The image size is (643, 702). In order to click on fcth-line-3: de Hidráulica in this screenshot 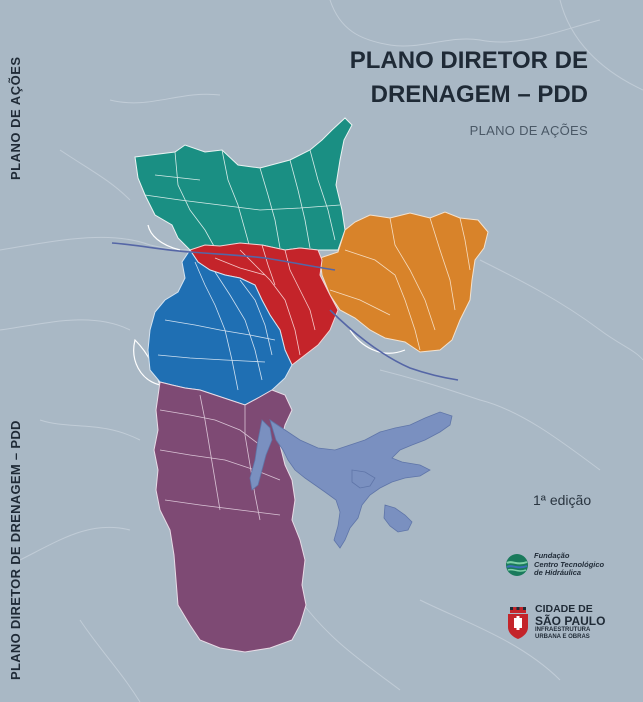, I will do `click(558, 572)`.